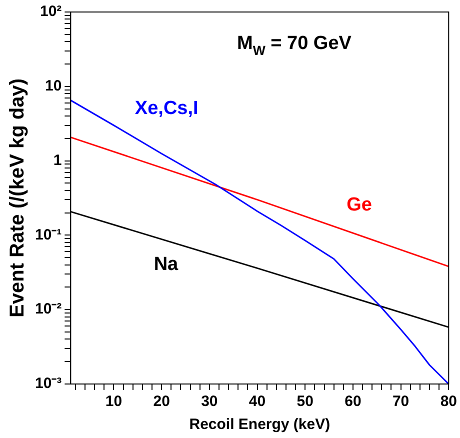 This screenshot has width=460, height=438. I want to click on y-tick-label: 10⁻¹, so click(48, 235).